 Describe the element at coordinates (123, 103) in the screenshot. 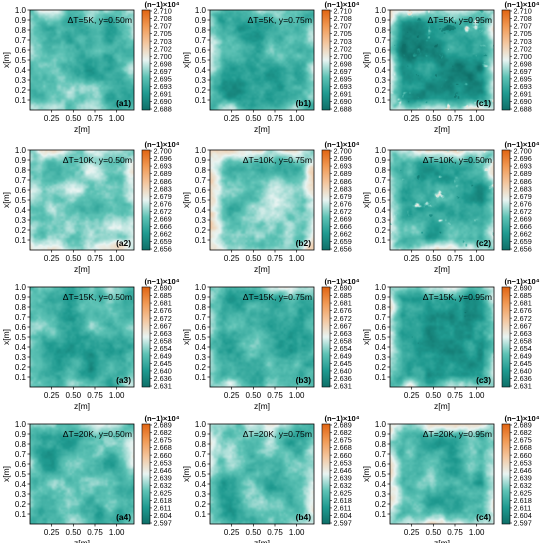

I see `panel-label: (a1)` at that location.